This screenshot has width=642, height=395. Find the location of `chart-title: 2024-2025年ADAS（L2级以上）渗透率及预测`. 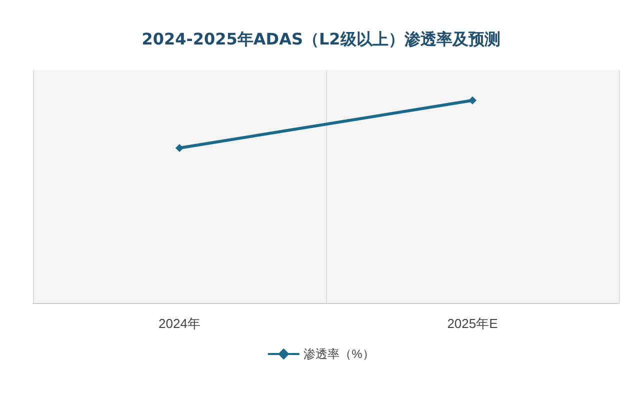

chart-title: 2024-2025年ADAS（L2级以上）渗透率及预测 is located at coordinates (321, 39).